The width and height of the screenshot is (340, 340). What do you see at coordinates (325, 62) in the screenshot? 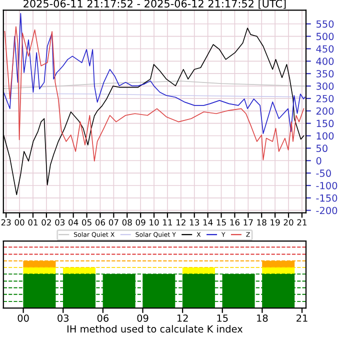
I see `y-tick-label: 400` at bounding box center [325, 62].